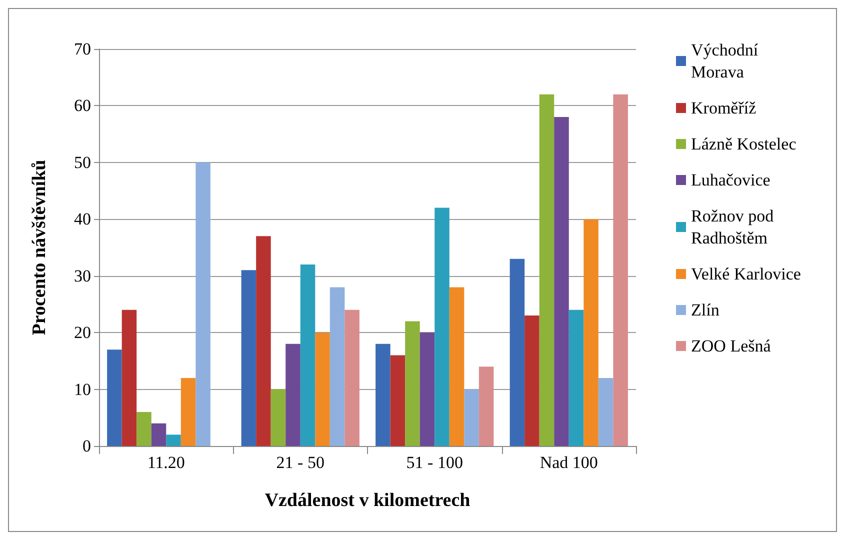  I want to click on y-tick-label: 30, so click(82, 276).